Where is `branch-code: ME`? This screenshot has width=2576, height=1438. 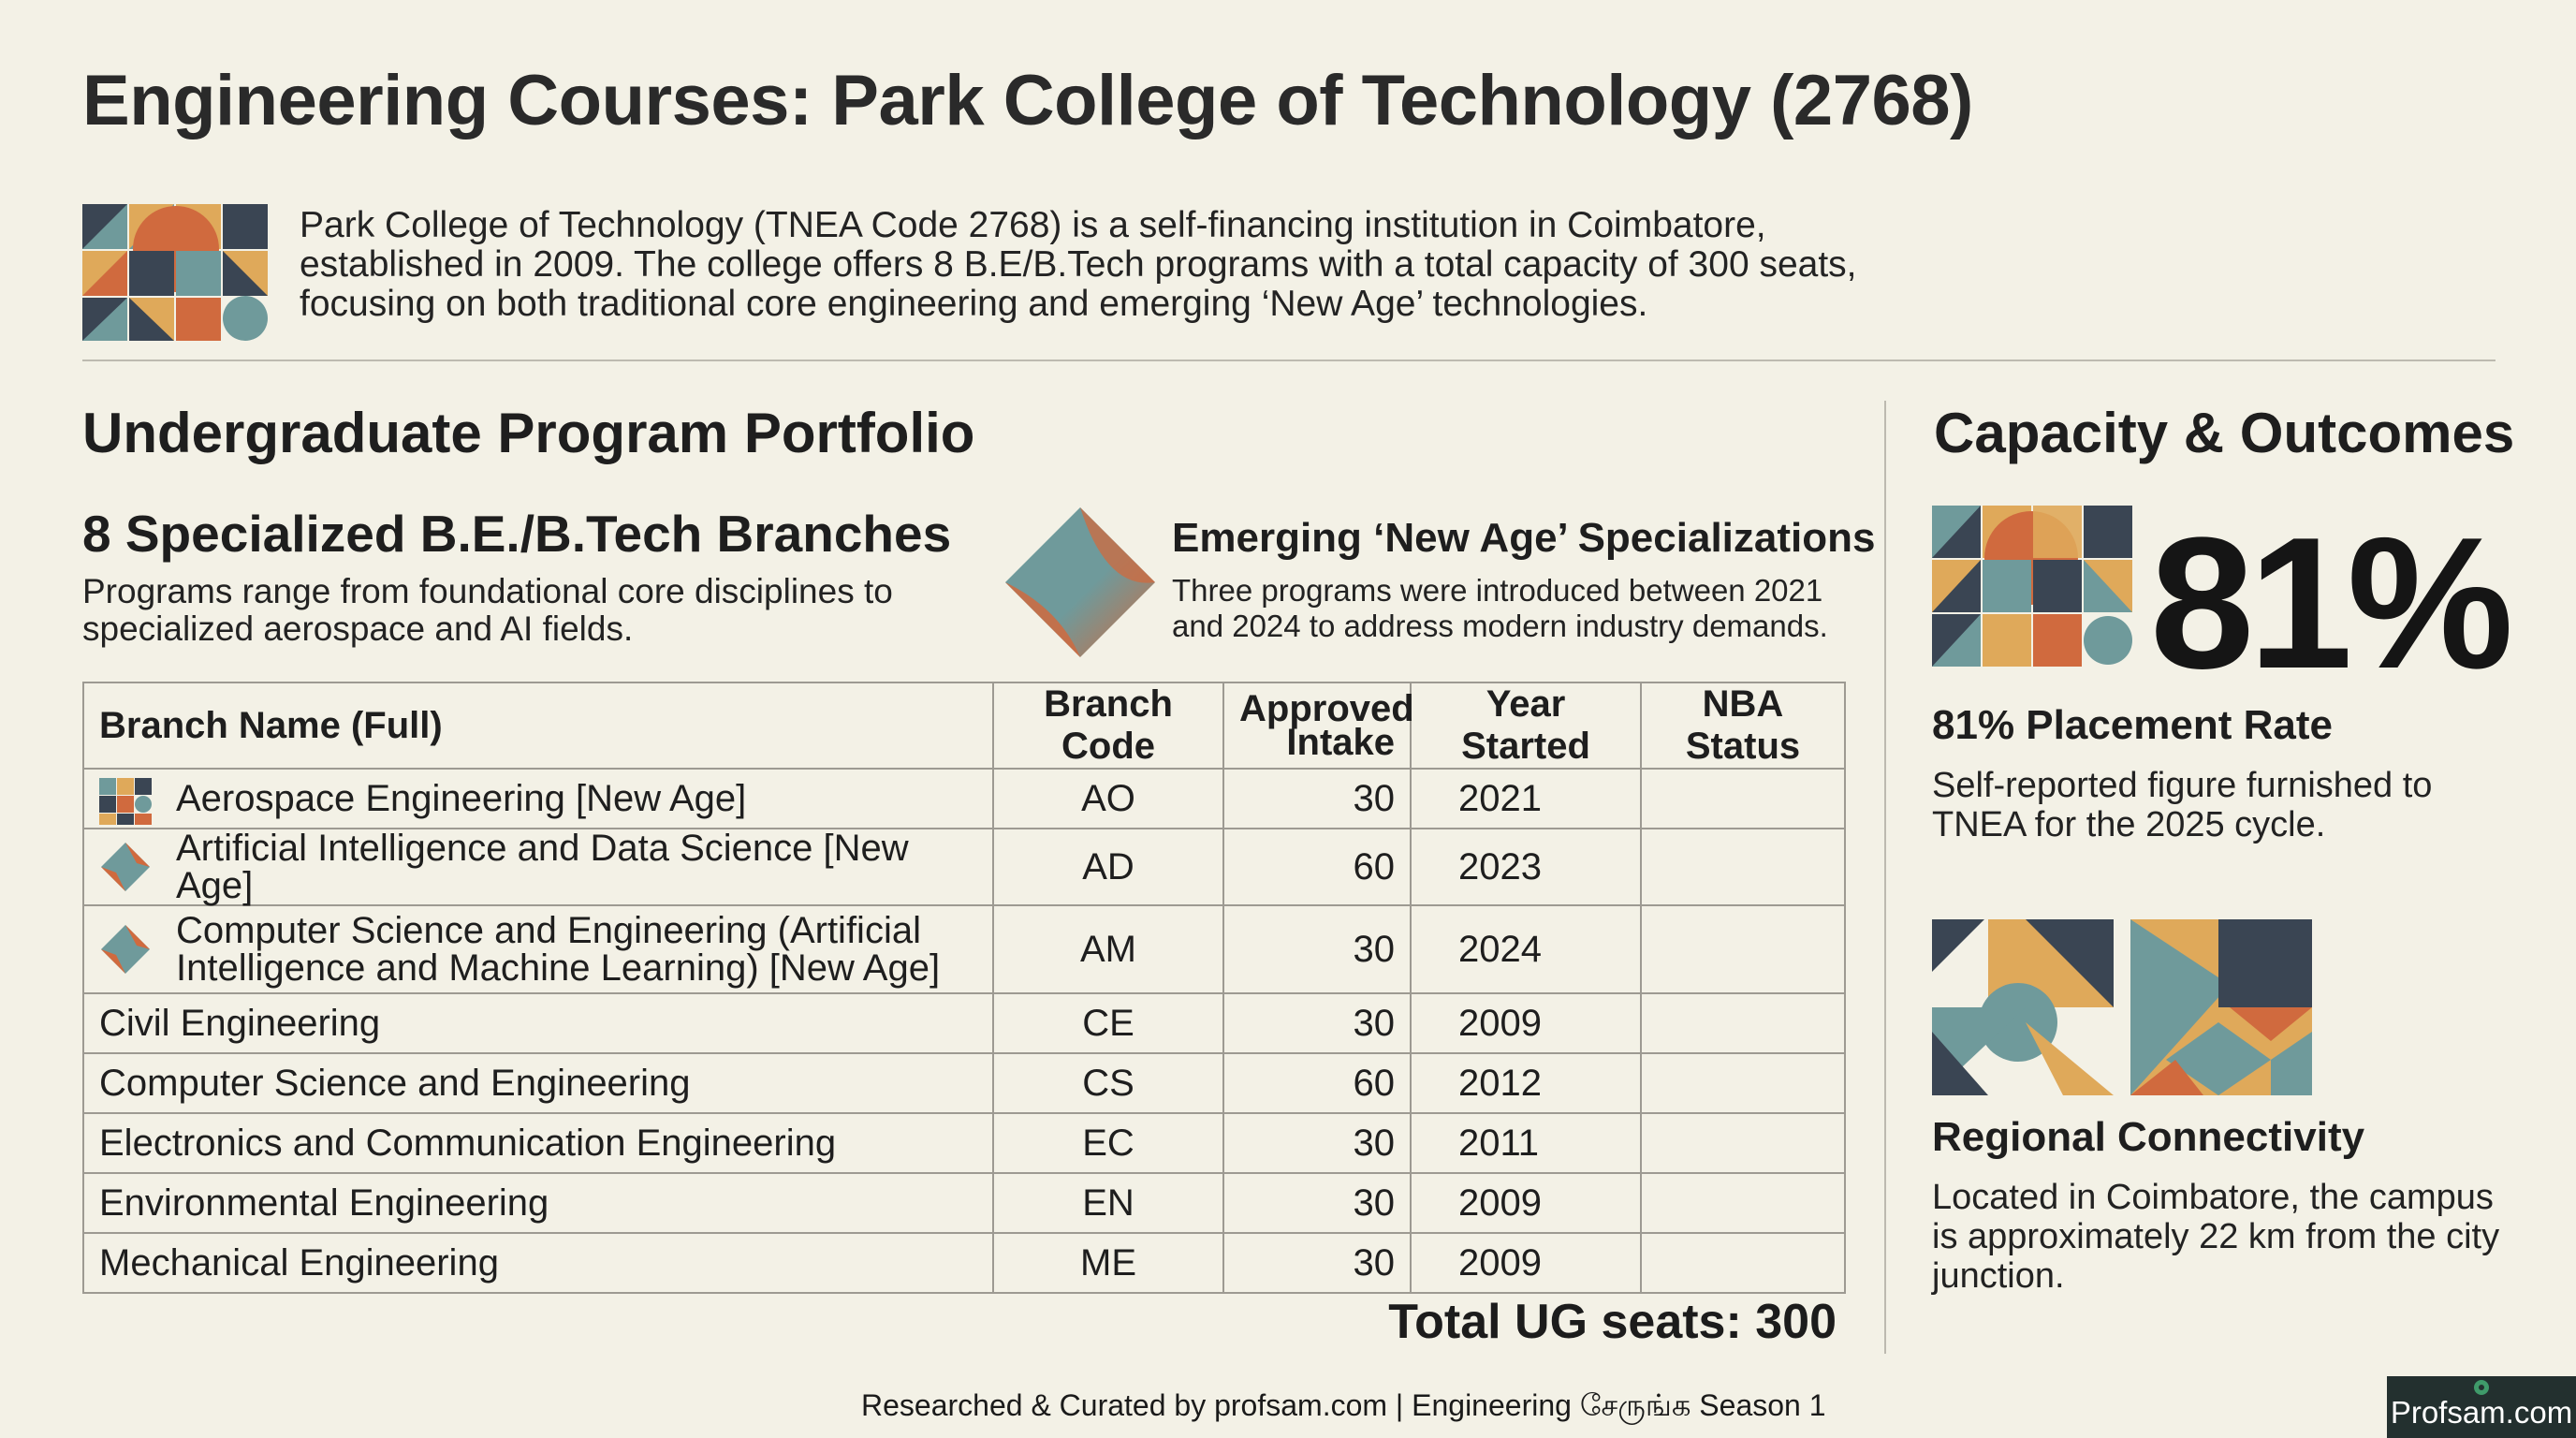
branch-code: ME is located at coordinates (1108, 1263).